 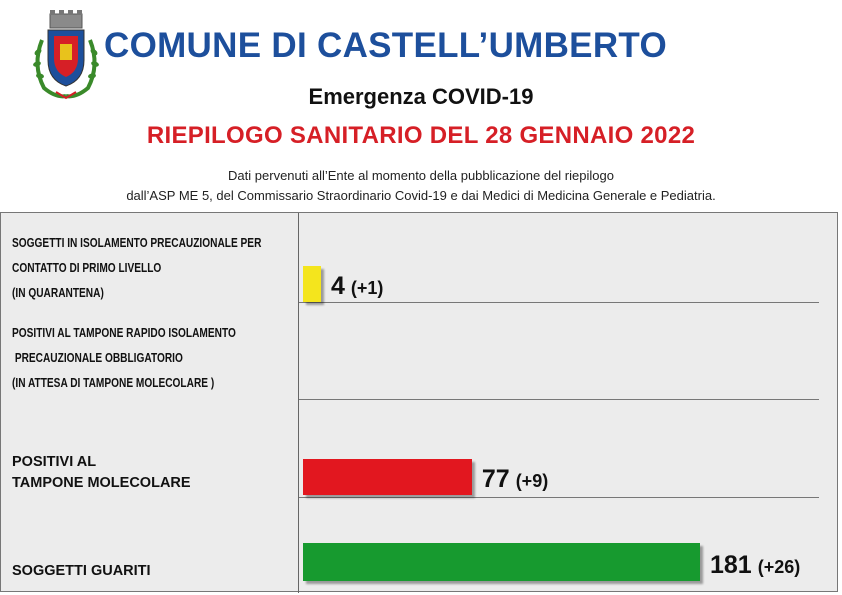 I want to click on report-title: RIEPILOGO SANITARIO DEL 28 GENNAIO 2022, so click(x=421, y=135).